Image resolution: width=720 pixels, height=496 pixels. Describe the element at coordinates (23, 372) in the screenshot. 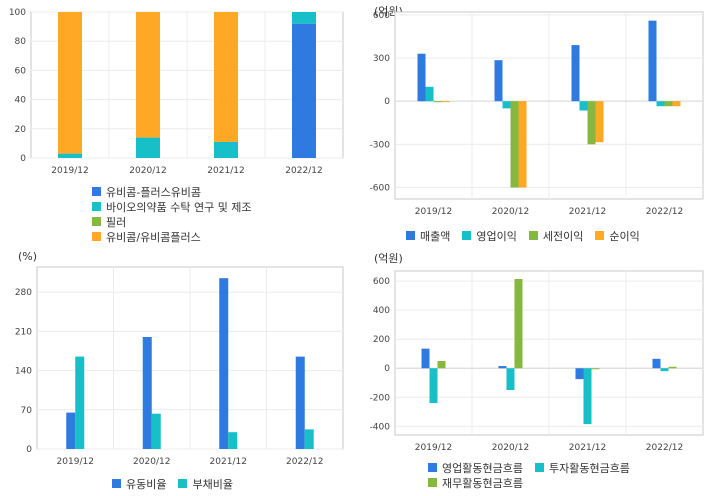

I see `y-tick-label: 140` at that location.